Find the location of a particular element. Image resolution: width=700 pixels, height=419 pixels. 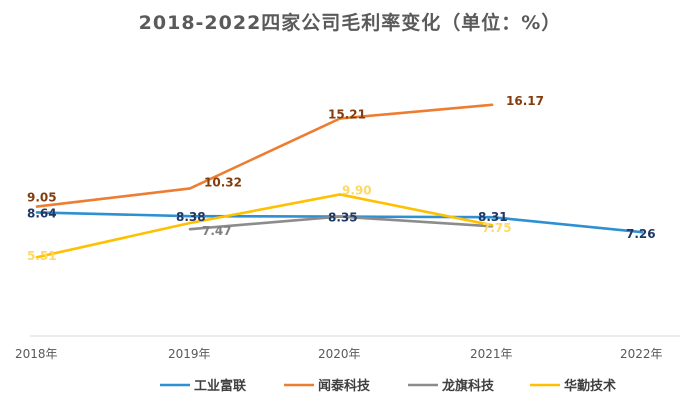

legend-item: 龙旗科技 is located at coordinates (451, 386).